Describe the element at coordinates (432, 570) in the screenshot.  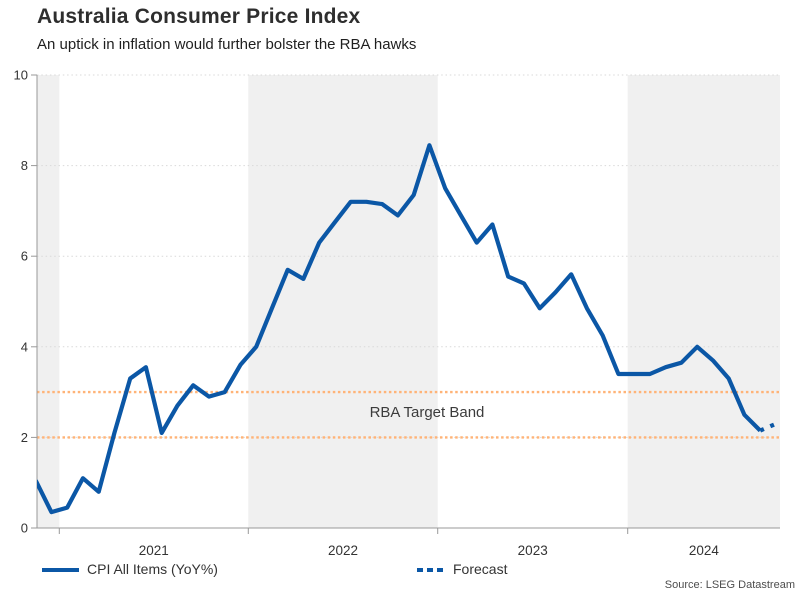
I see `forecast-dots-swatch` at that location.